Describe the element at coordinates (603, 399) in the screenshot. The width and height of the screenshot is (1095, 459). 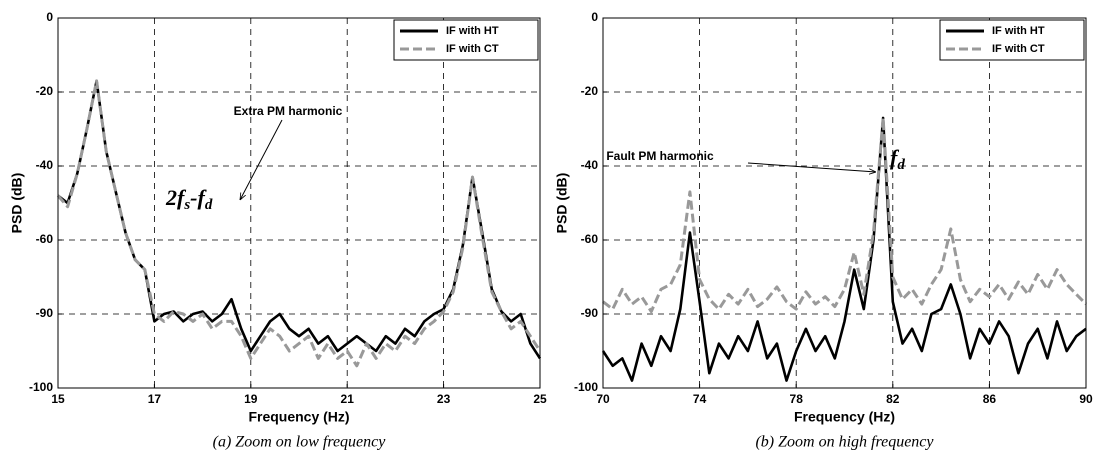
I see `x-tick-label: 70` at that location.